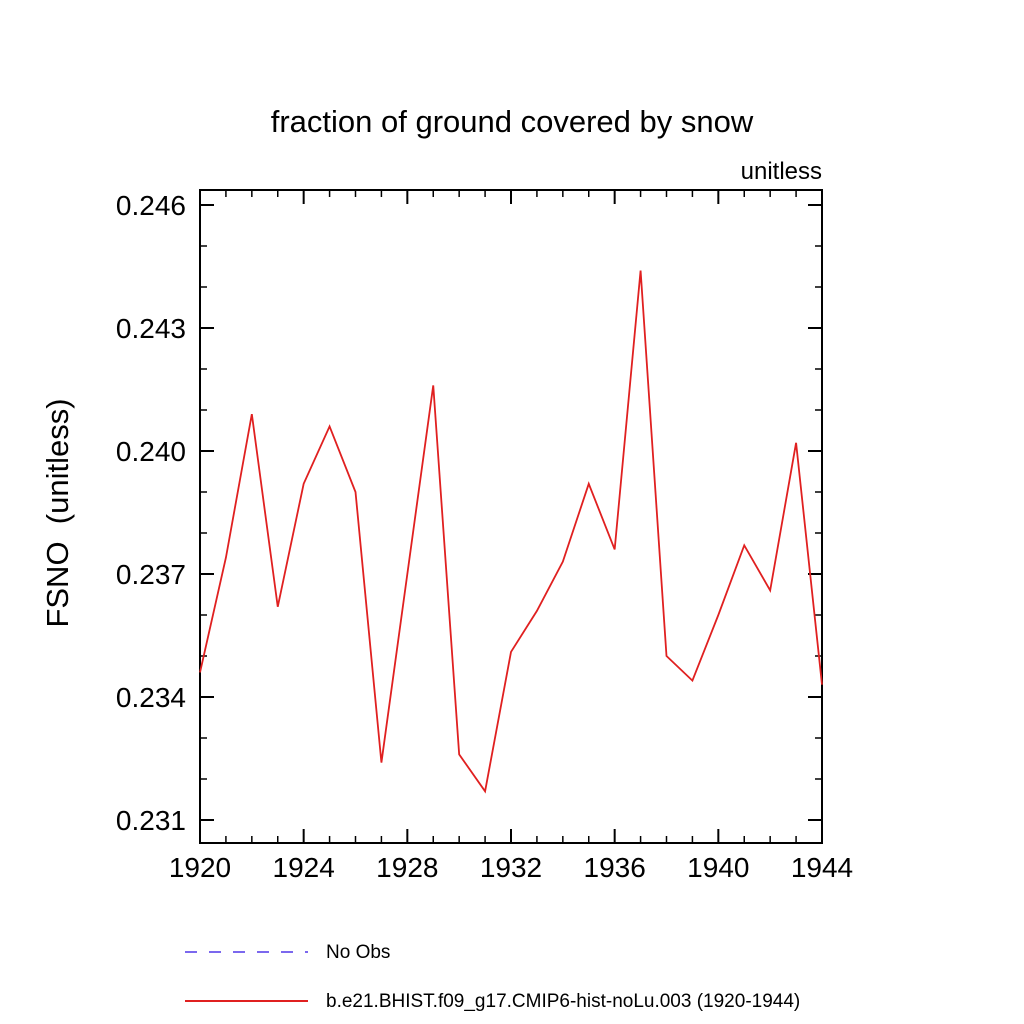 Image resolution: width=1024 pixels, height=1024 pixels. What do you see at coordinates (511, 867) in the screenshot?
I see `x-tick-label: 1932` at bounding box center [511, 867].